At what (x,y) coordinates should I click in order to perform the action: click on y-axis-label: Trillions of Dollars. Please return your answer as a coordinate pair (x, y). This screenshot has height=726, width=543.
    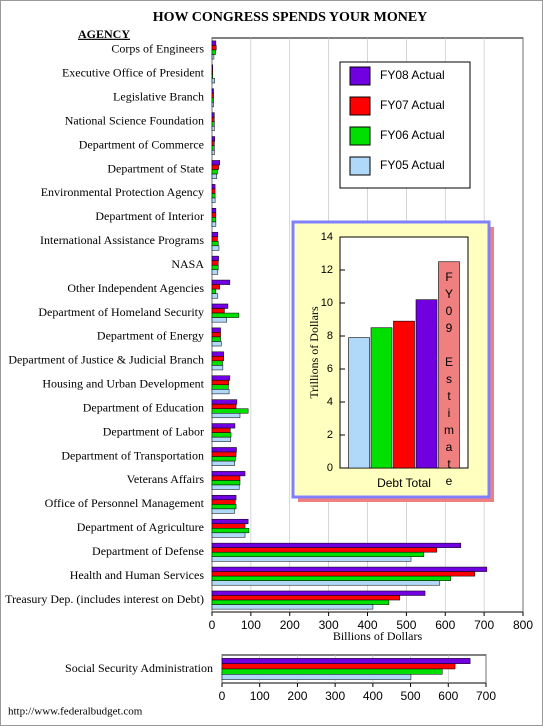
    Looking at the image, I should click on (314, 352).